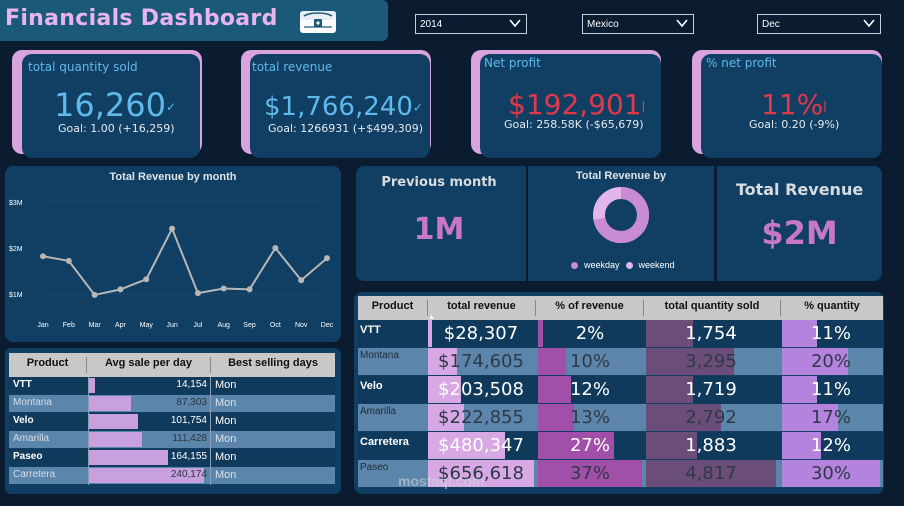 This screenshot has height=506, width=904. I want to click on donut-title: Total Revenue by, so click(621, 176).